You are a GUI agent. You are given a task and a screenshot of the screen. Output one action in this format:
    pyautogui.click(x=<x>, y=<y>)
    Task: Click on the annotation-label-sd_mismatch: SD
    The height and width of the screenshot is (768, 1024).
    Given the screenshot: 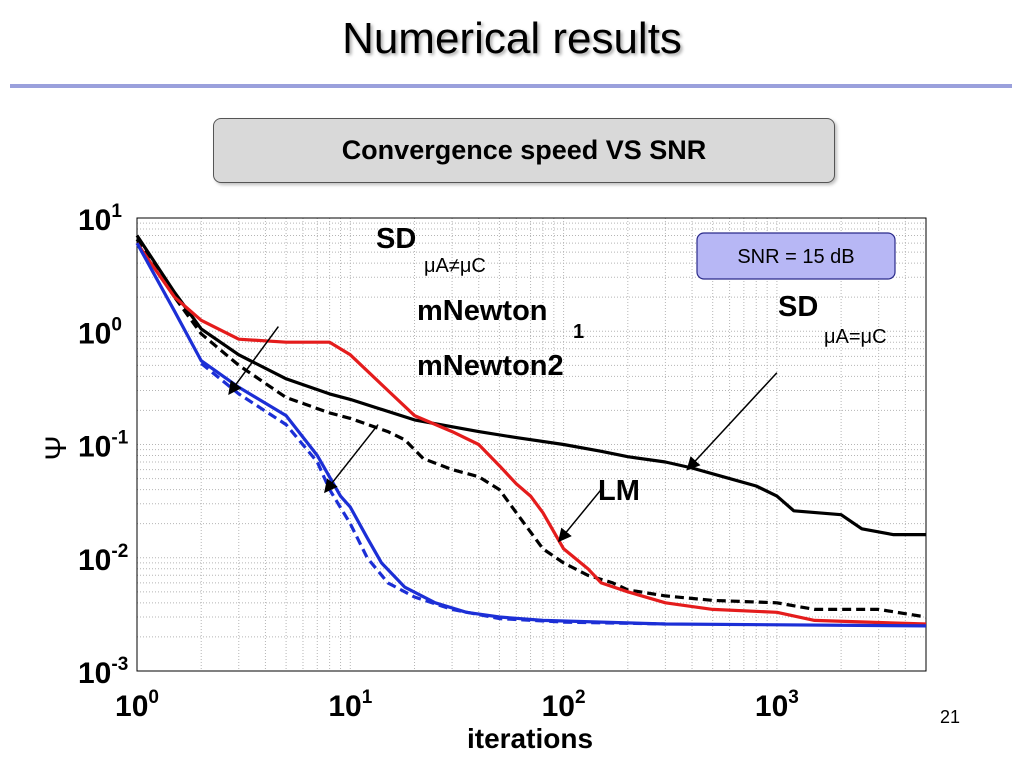 What is the action you would take?
    pyautogui.click(x=396, y=239)
    